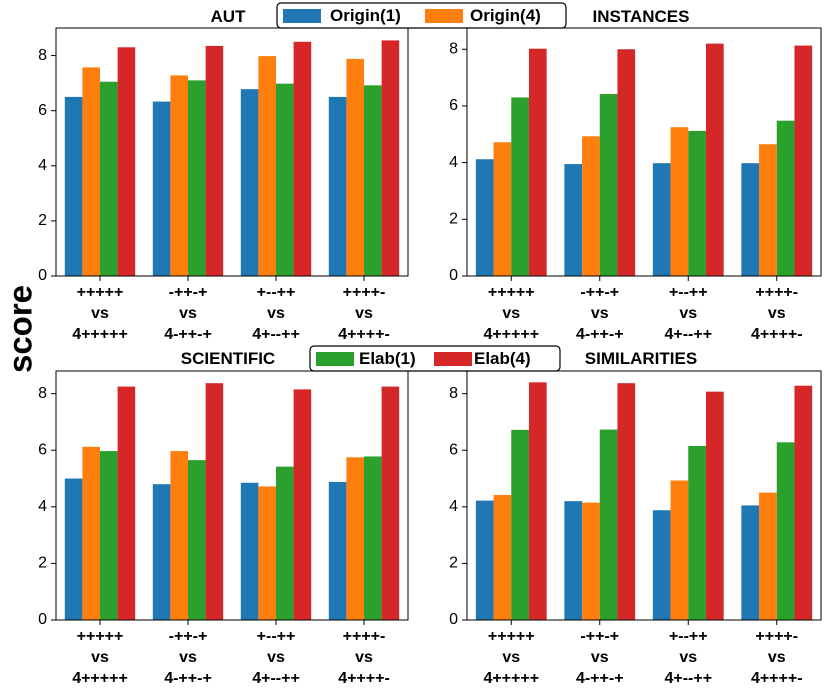 The height and width of the screenshot is (697, 831). Describe the element at coordinates (505, 15) in the screenshot. I see `legend-label: Origin(4)` at that location.